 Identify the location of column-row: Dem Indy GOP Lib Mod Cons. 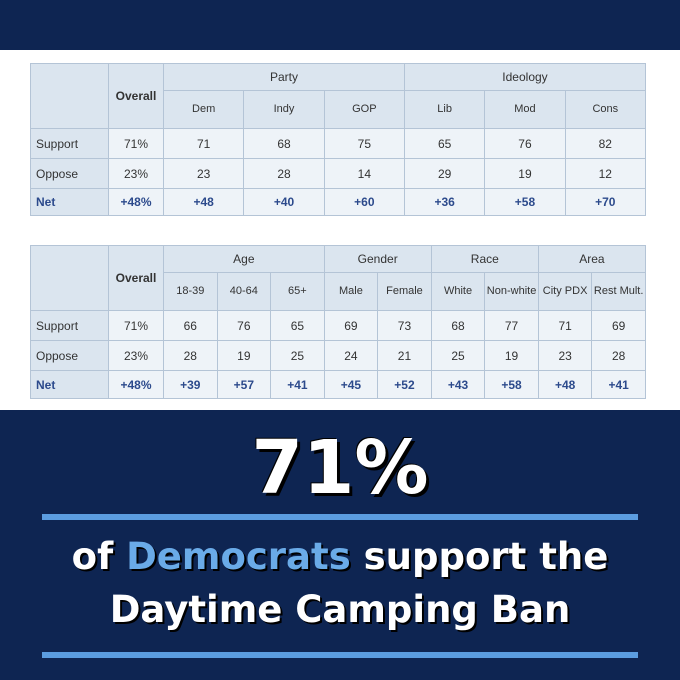
(338, 109).